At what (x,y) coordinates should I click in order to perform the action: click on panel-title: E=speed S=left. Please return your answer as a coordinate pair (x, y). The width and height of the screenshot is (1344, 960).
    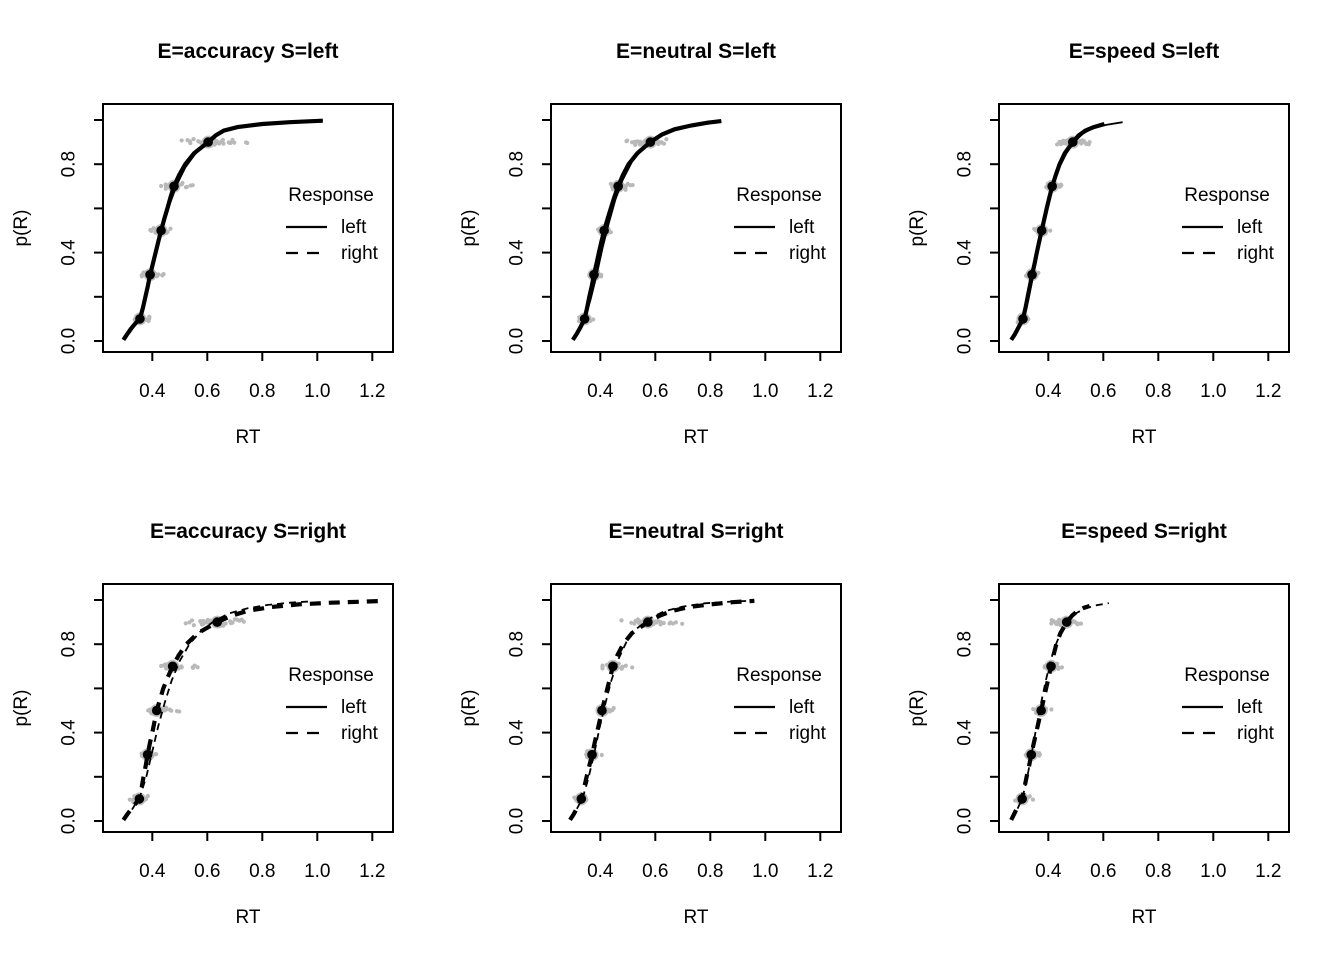
    Looking at the image, I should click on (1144, 51).